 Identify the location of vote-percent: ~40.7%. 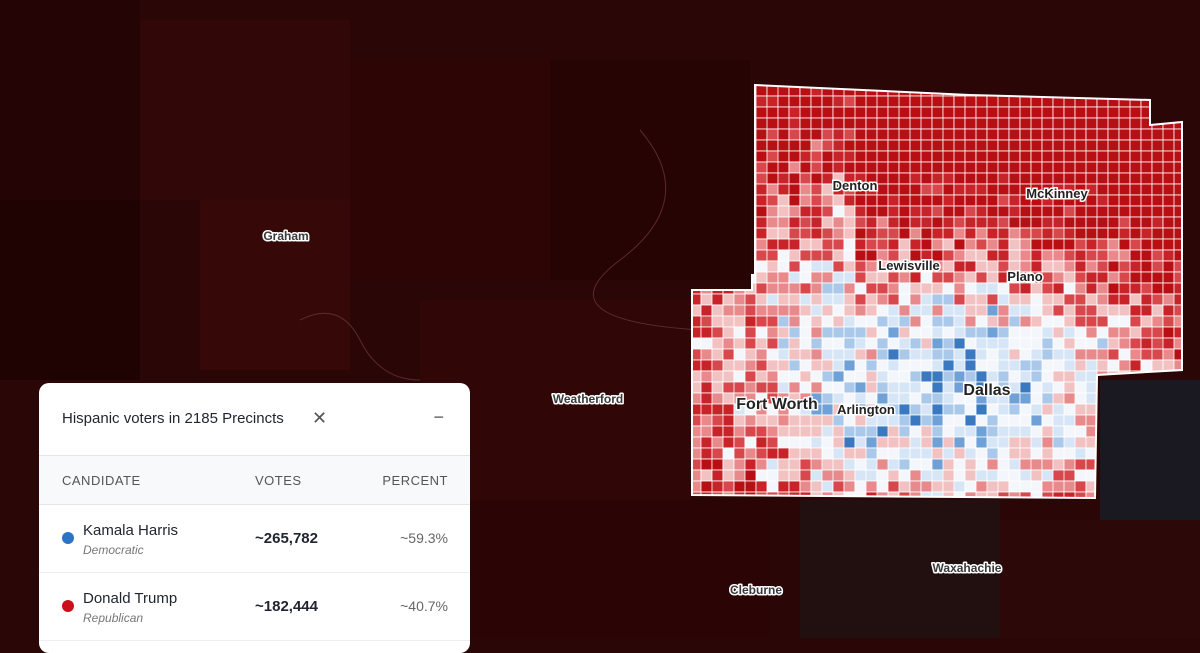
(424, 606).